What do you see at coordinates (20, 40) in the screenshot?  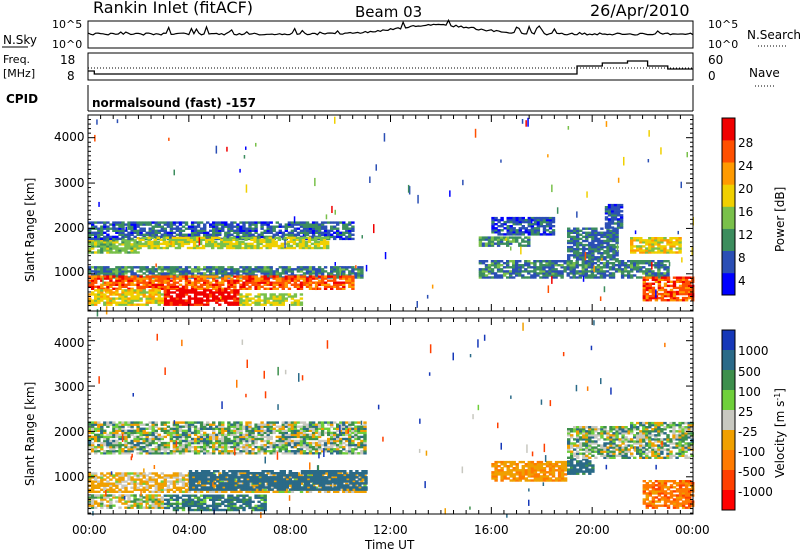 I see `nsky-label: N.Sky` at bounding box center [20, 40].